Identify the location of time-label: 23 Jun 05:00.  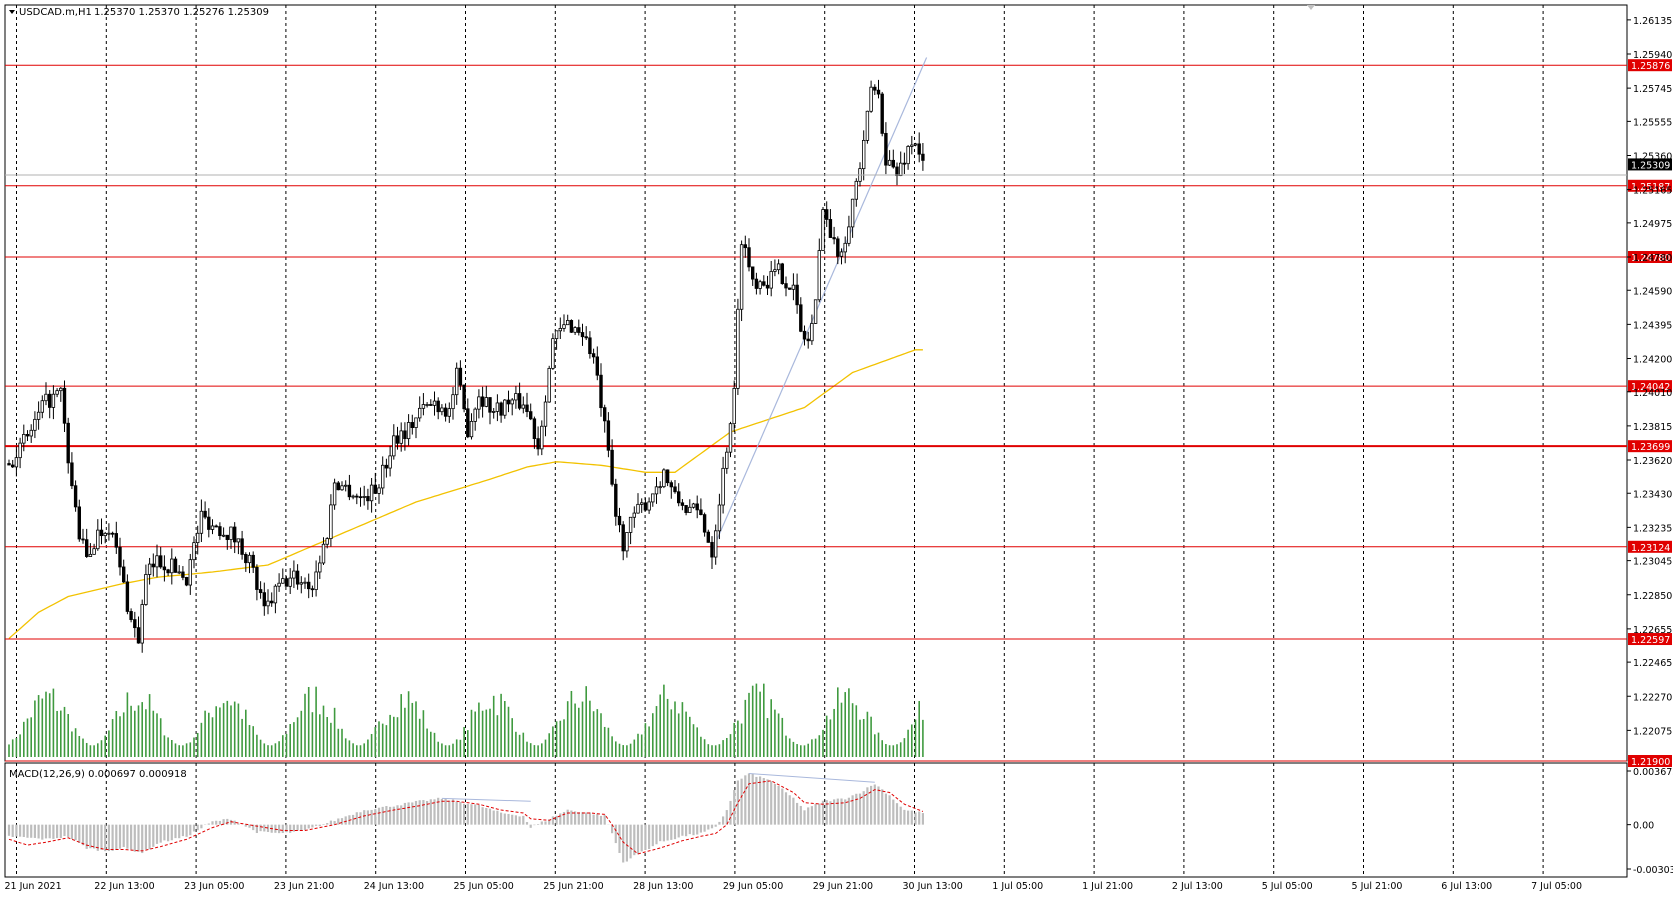
(214, 886).